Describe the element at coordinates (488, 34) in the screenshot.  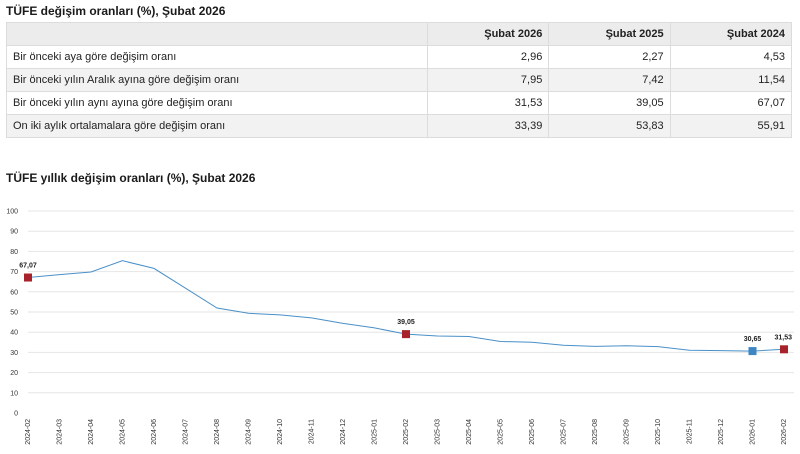
I see `header-feb-2026: Şubat 2026` at that location.